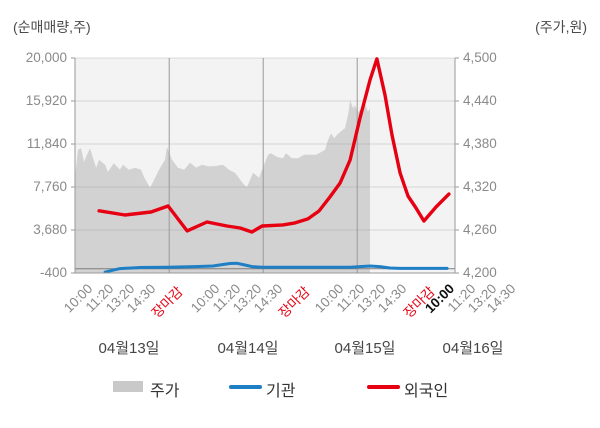 The image size is (600, 428). Describe the element at coordinates (480, 272) in the screenshot. I see `right-axis-tick-label: 4,200` at that location.